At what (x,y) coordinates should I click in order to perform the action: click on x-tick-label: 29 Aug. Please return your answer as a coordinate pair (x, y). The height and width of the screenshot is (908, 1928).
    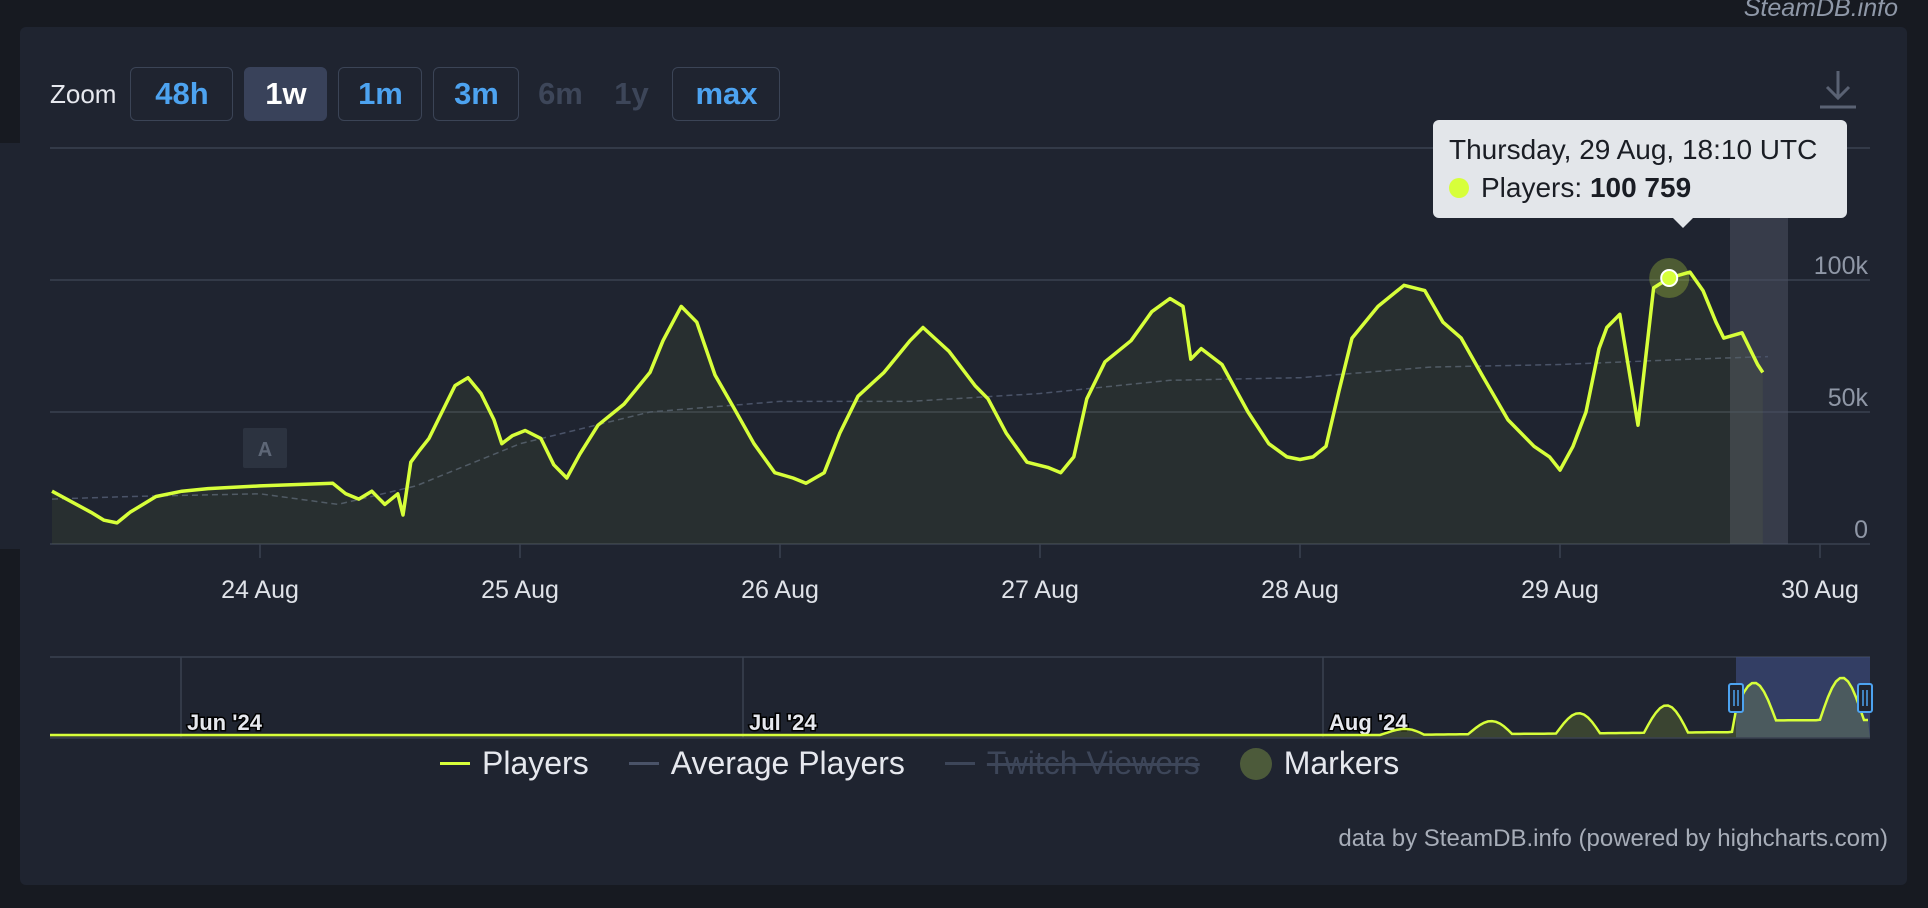
    Looking at the image, I should click on (1560, 590).